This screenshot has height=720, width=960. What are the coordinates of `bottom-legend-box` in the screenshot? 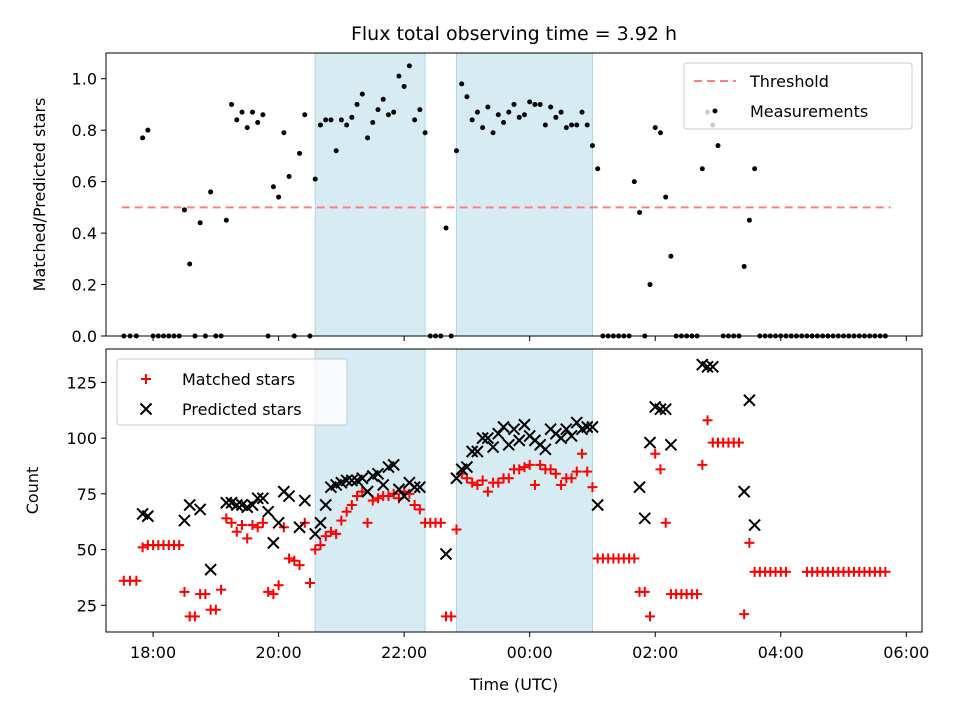 It's located at (232, 392).